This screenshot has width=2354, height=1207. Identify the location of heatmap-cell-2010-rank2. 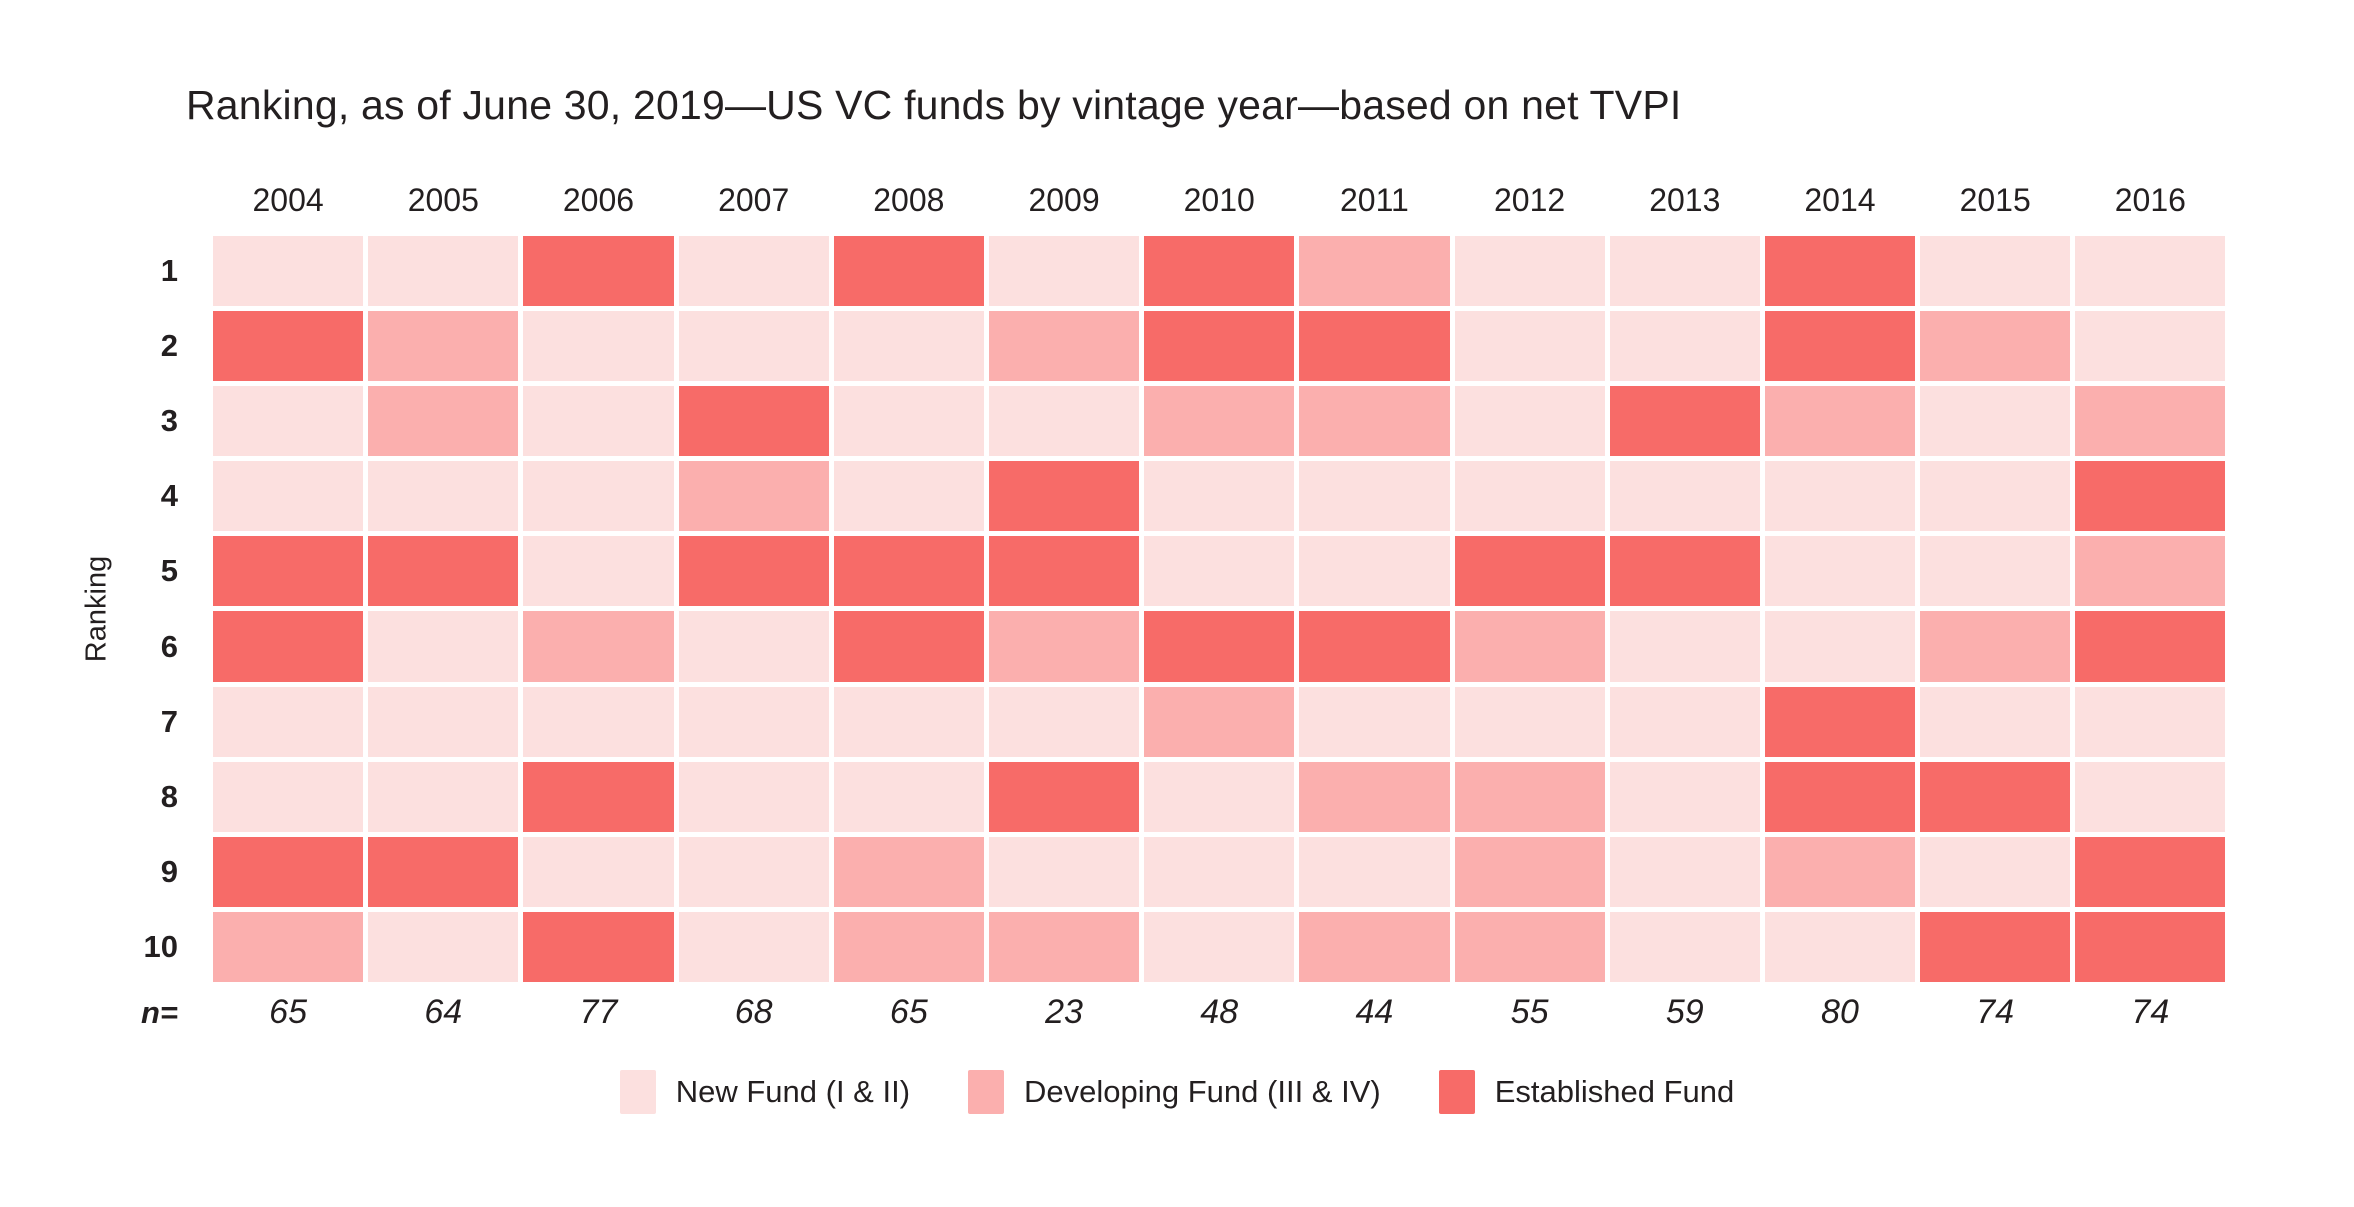
(1219, 346).